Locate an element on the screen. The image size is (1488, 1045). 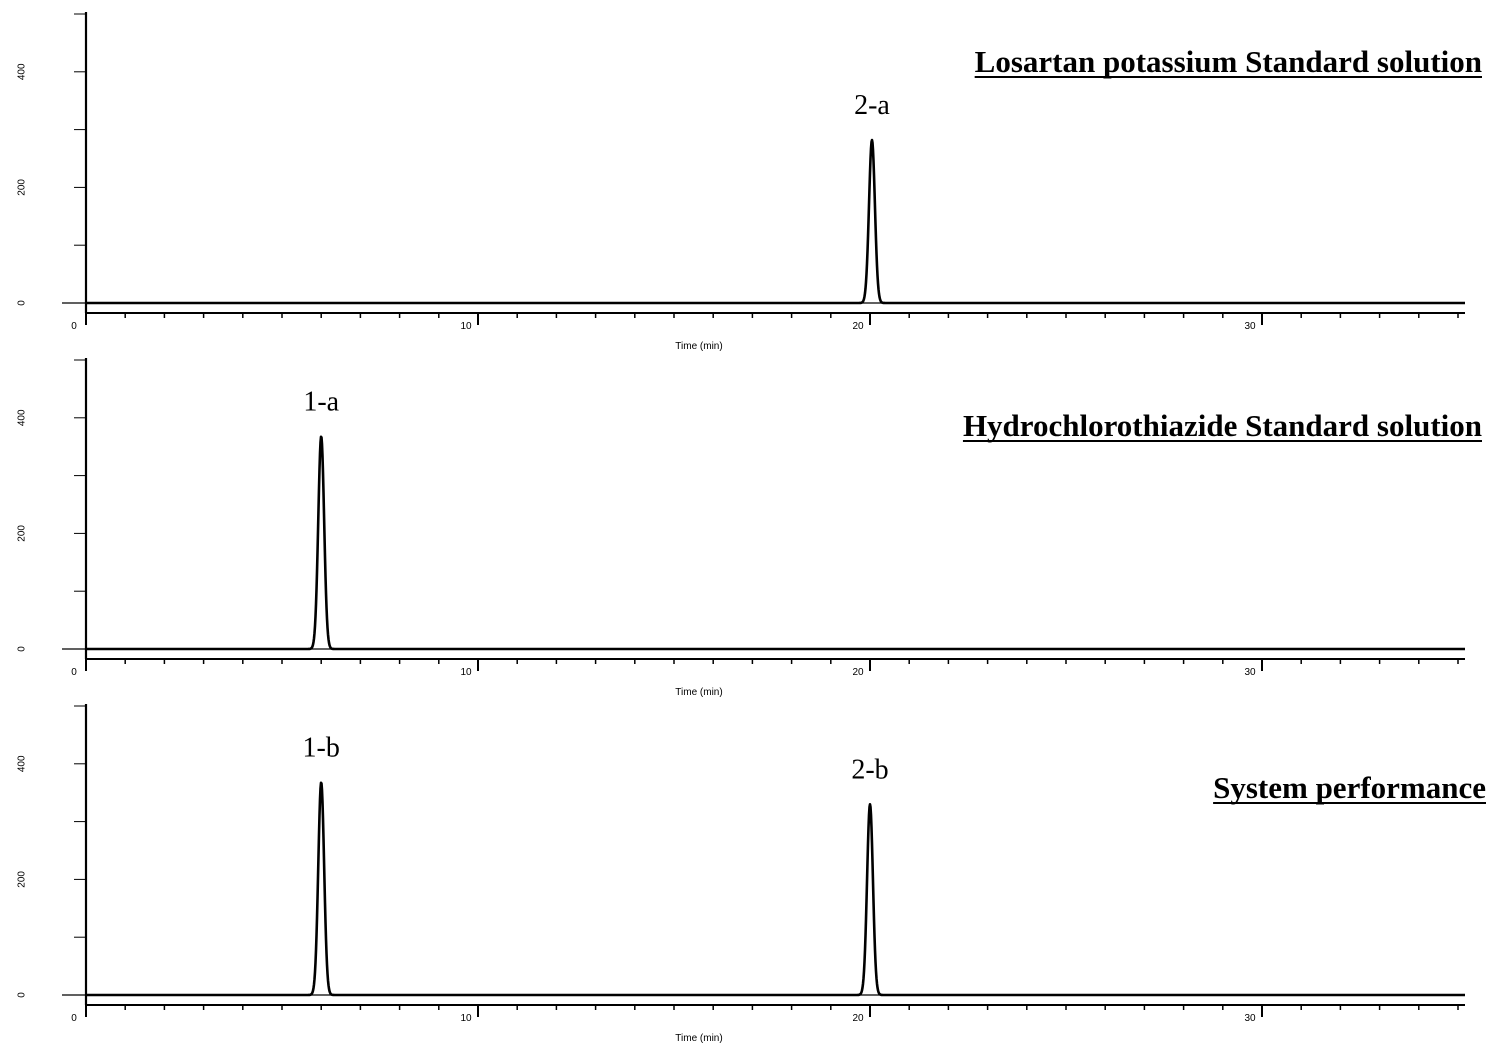
peak-label: 2-a is located at coordinates (872, 105).